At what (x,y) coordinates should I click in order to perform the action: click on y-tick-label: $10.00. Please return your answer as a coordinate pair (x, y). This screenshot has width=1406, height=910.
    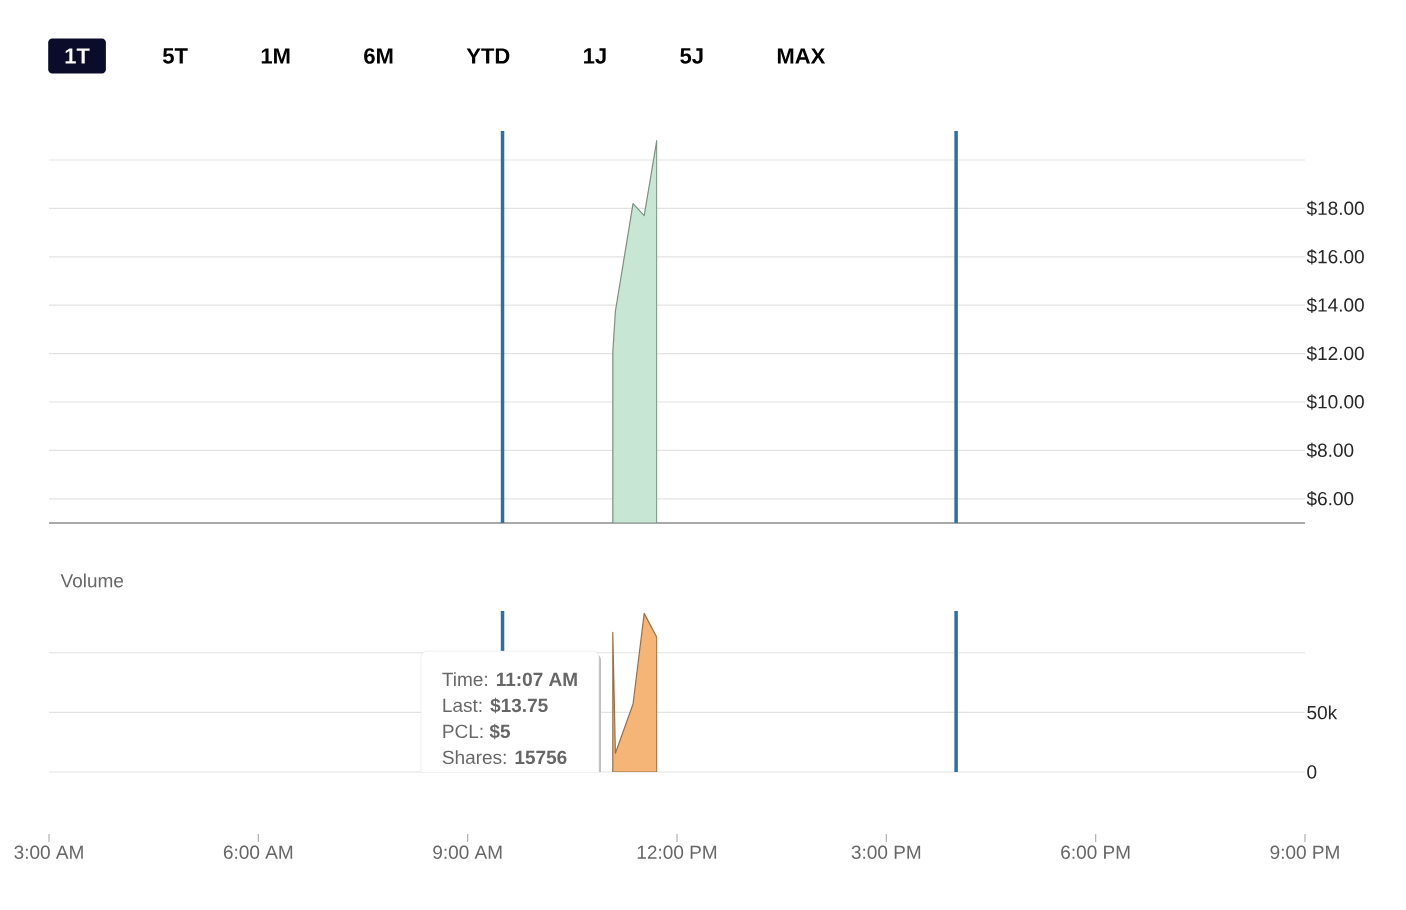
    Looking at the image, I should click on (1335, 402).